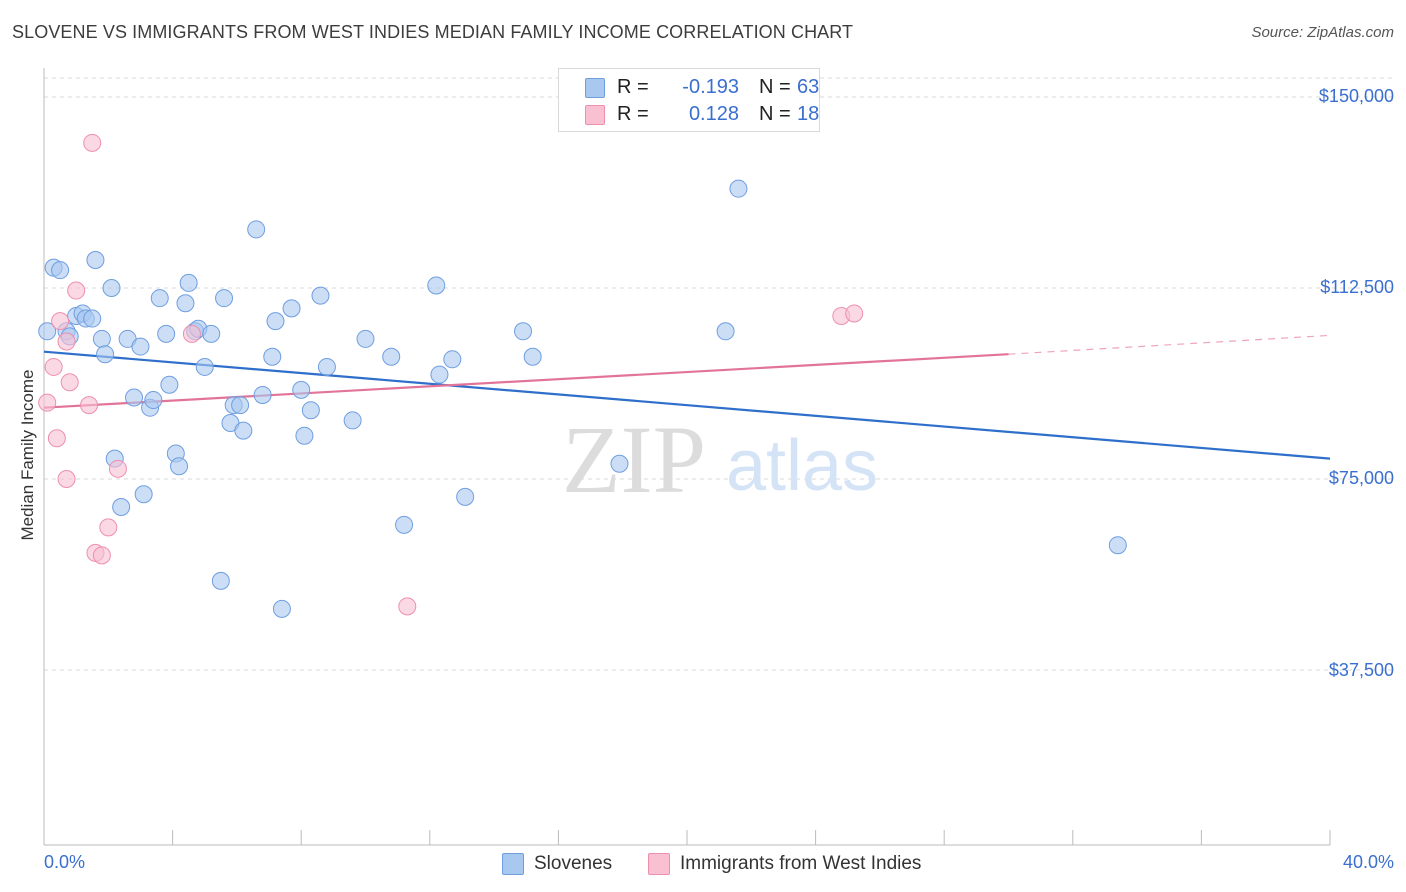 Image resolution: width=1406 pixels, height=892 pixels. What do you see at coordinates (802, 466) in the screenshot?
I see `watermark-atlas: atlas` at bounding box center [802, 466].